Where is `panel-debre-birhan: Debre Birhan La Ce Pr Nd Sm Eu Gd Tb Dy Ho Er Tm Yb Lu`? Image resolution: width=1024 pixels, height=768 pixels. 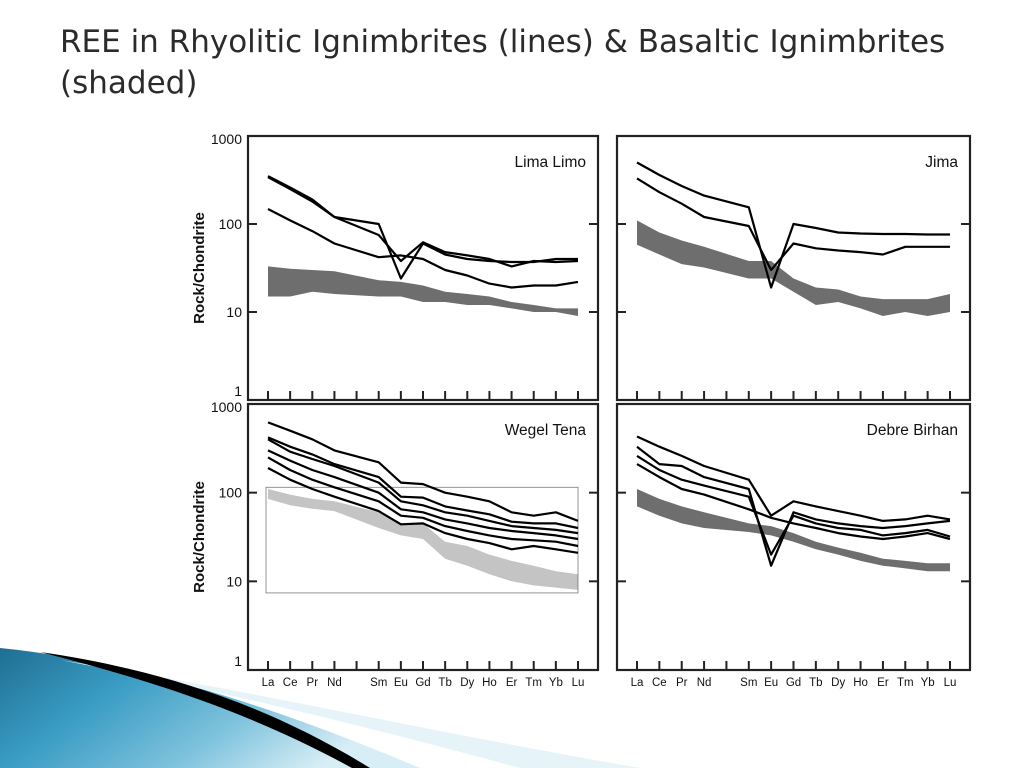
panel-debre-birhan: Debre Birhan La Ce Pr Nd Sm Eu Gd Tb Dy Ho Er Tm Yb Lu is located at coordinates (793, 545).